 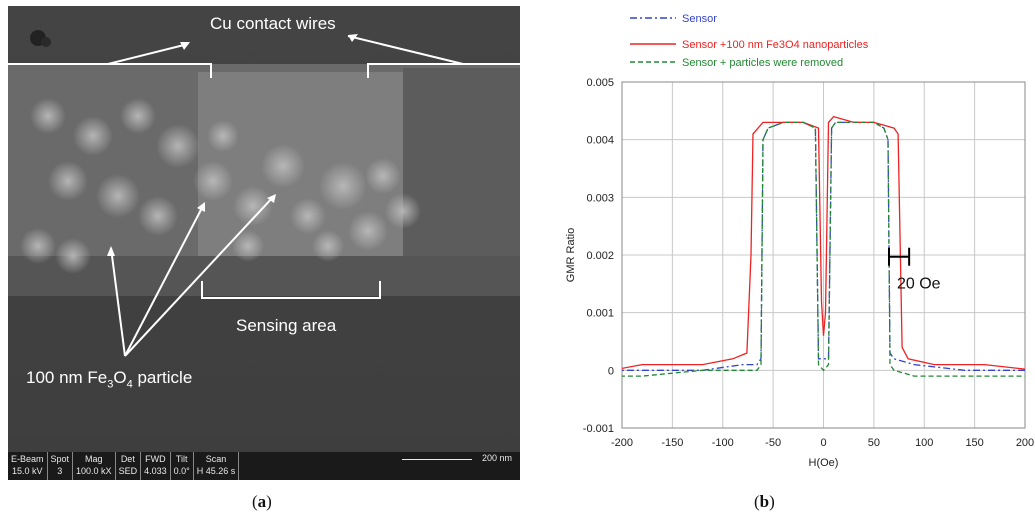 What do you see at coordinates (764, 501) in the screenshot?
I see `caption-b: (b)` at bounding box center [764, 501].